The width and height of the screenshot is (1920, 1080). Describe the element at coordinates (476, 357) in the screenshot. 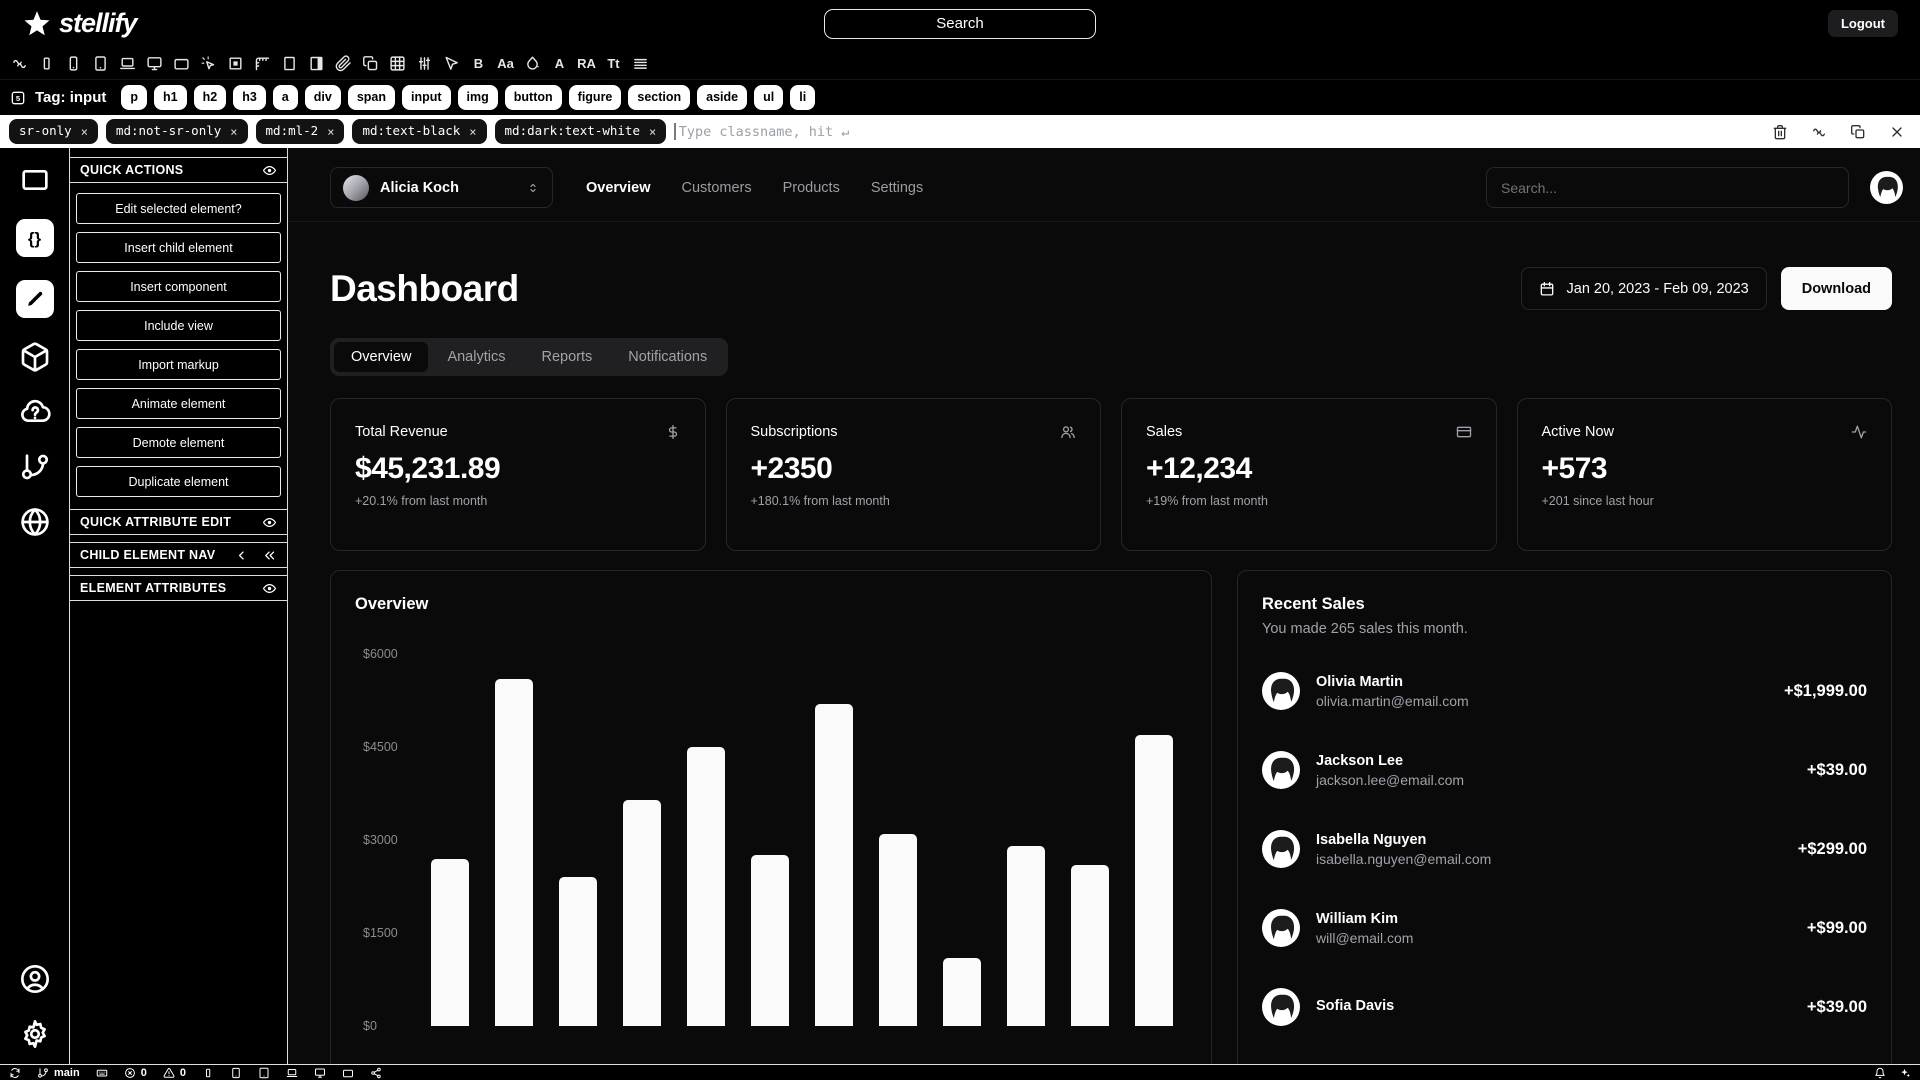

I see `tab-analytics: Analytics` at that location.